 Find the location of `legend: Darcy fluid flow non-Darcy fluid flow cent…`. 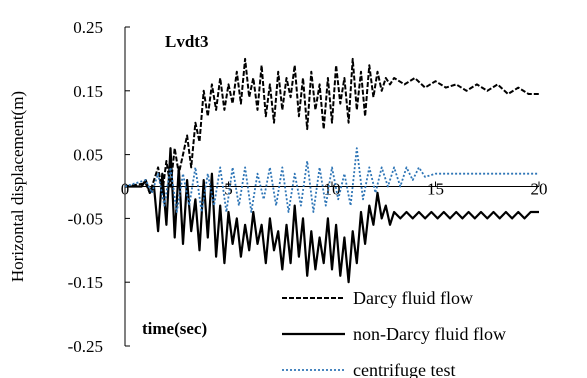

legend: Darcy fluid flow non-Darcy fluid flow cent… is located at coordinates (394, 333).